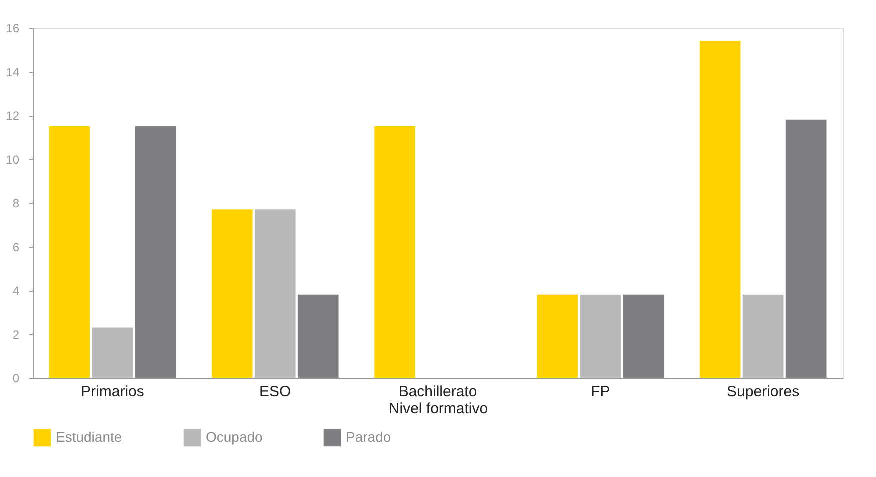  Describe the element at coordinates (16, 291) in the screenshot. I see `y-tick-label: 4` at that location.